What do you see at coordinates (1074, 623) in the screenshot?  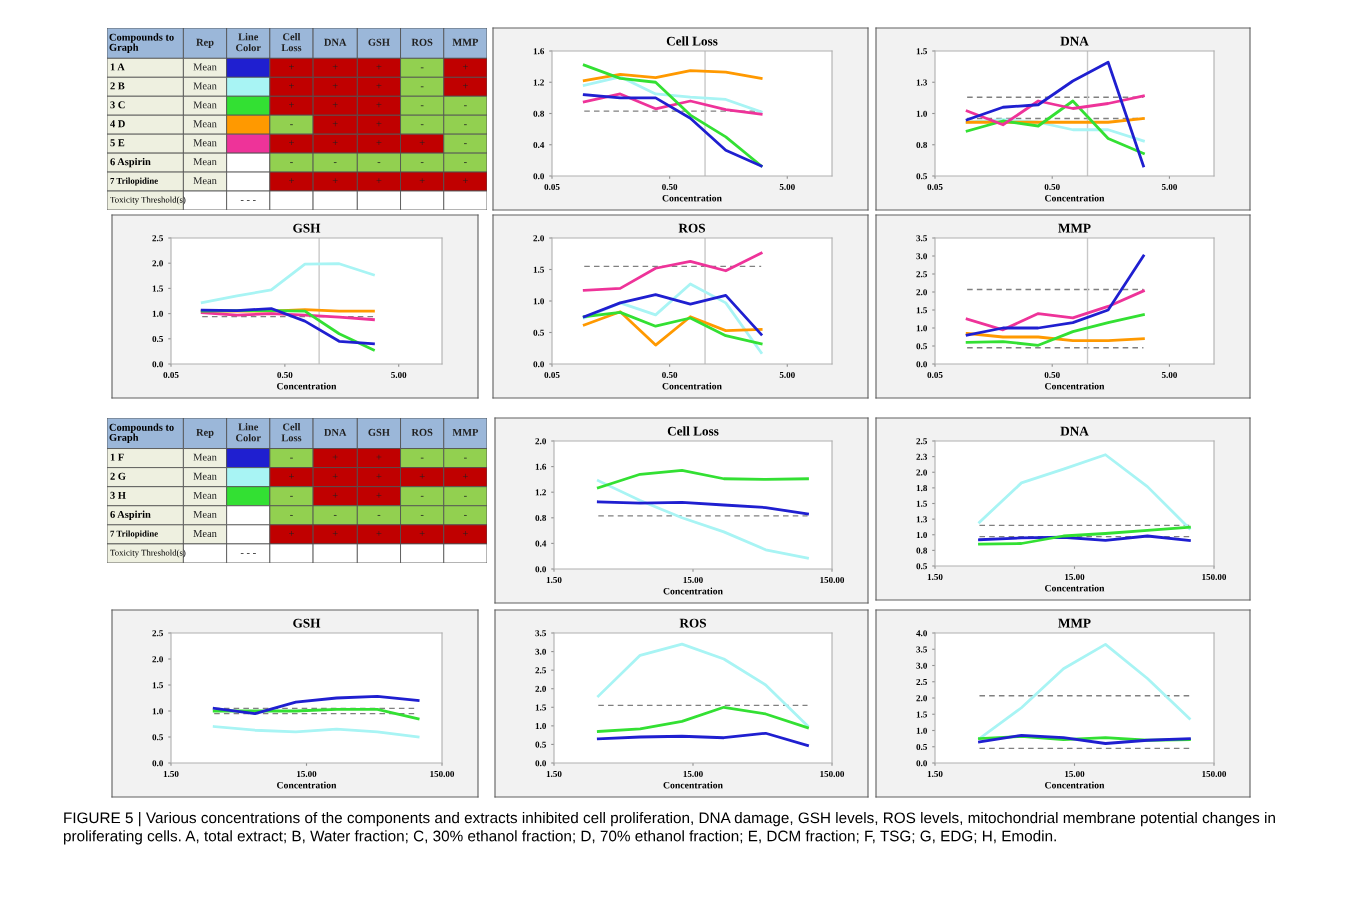 I see `chart-title: MMP` at bounding box center [1074, 623].